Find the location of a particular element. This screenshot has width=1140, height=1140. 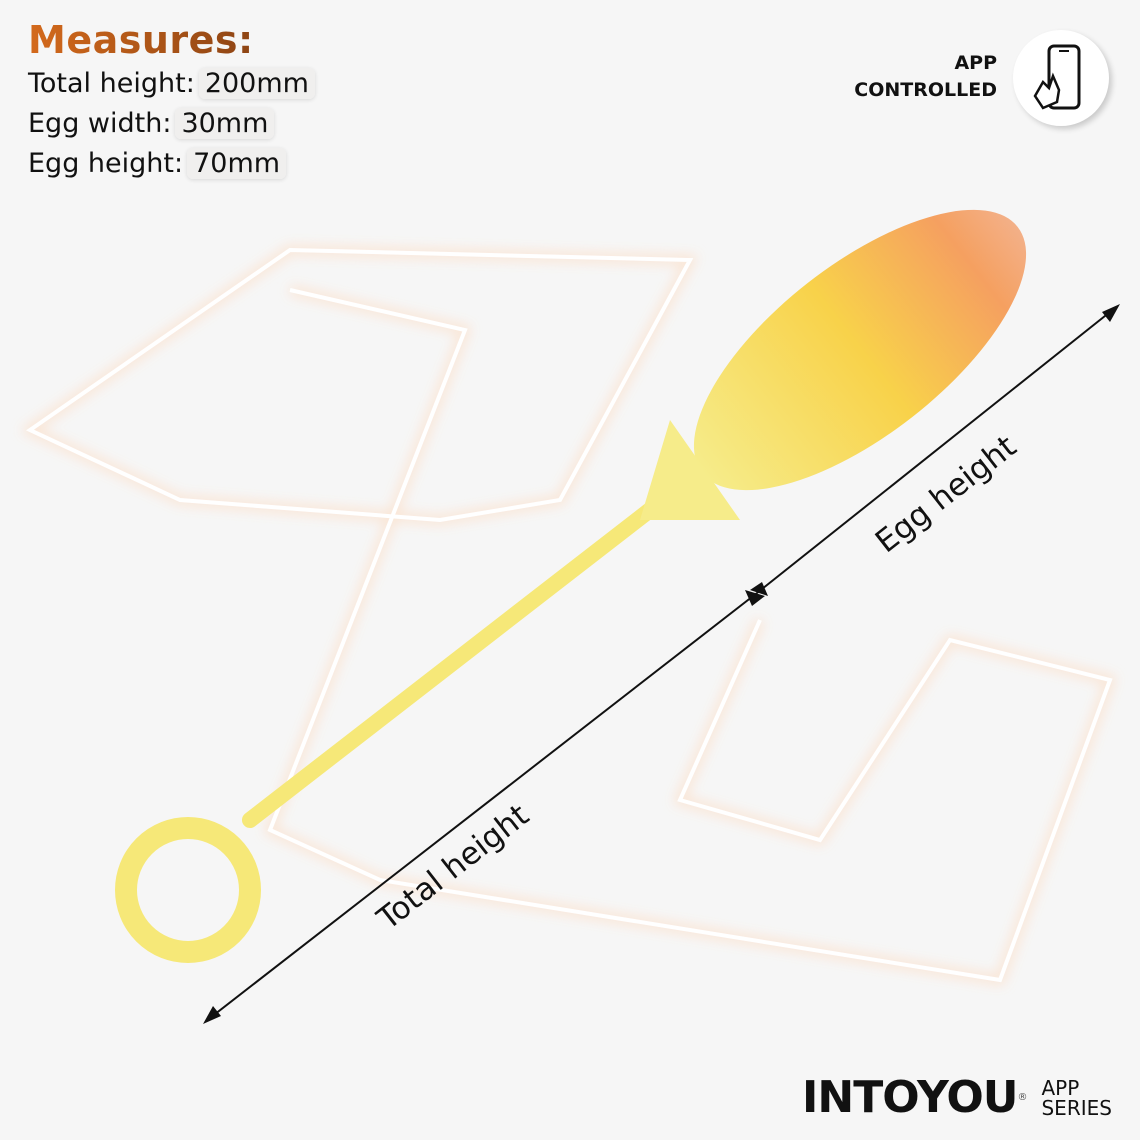

logo-sub-line: APP is located at coordinates (1060, 1087).